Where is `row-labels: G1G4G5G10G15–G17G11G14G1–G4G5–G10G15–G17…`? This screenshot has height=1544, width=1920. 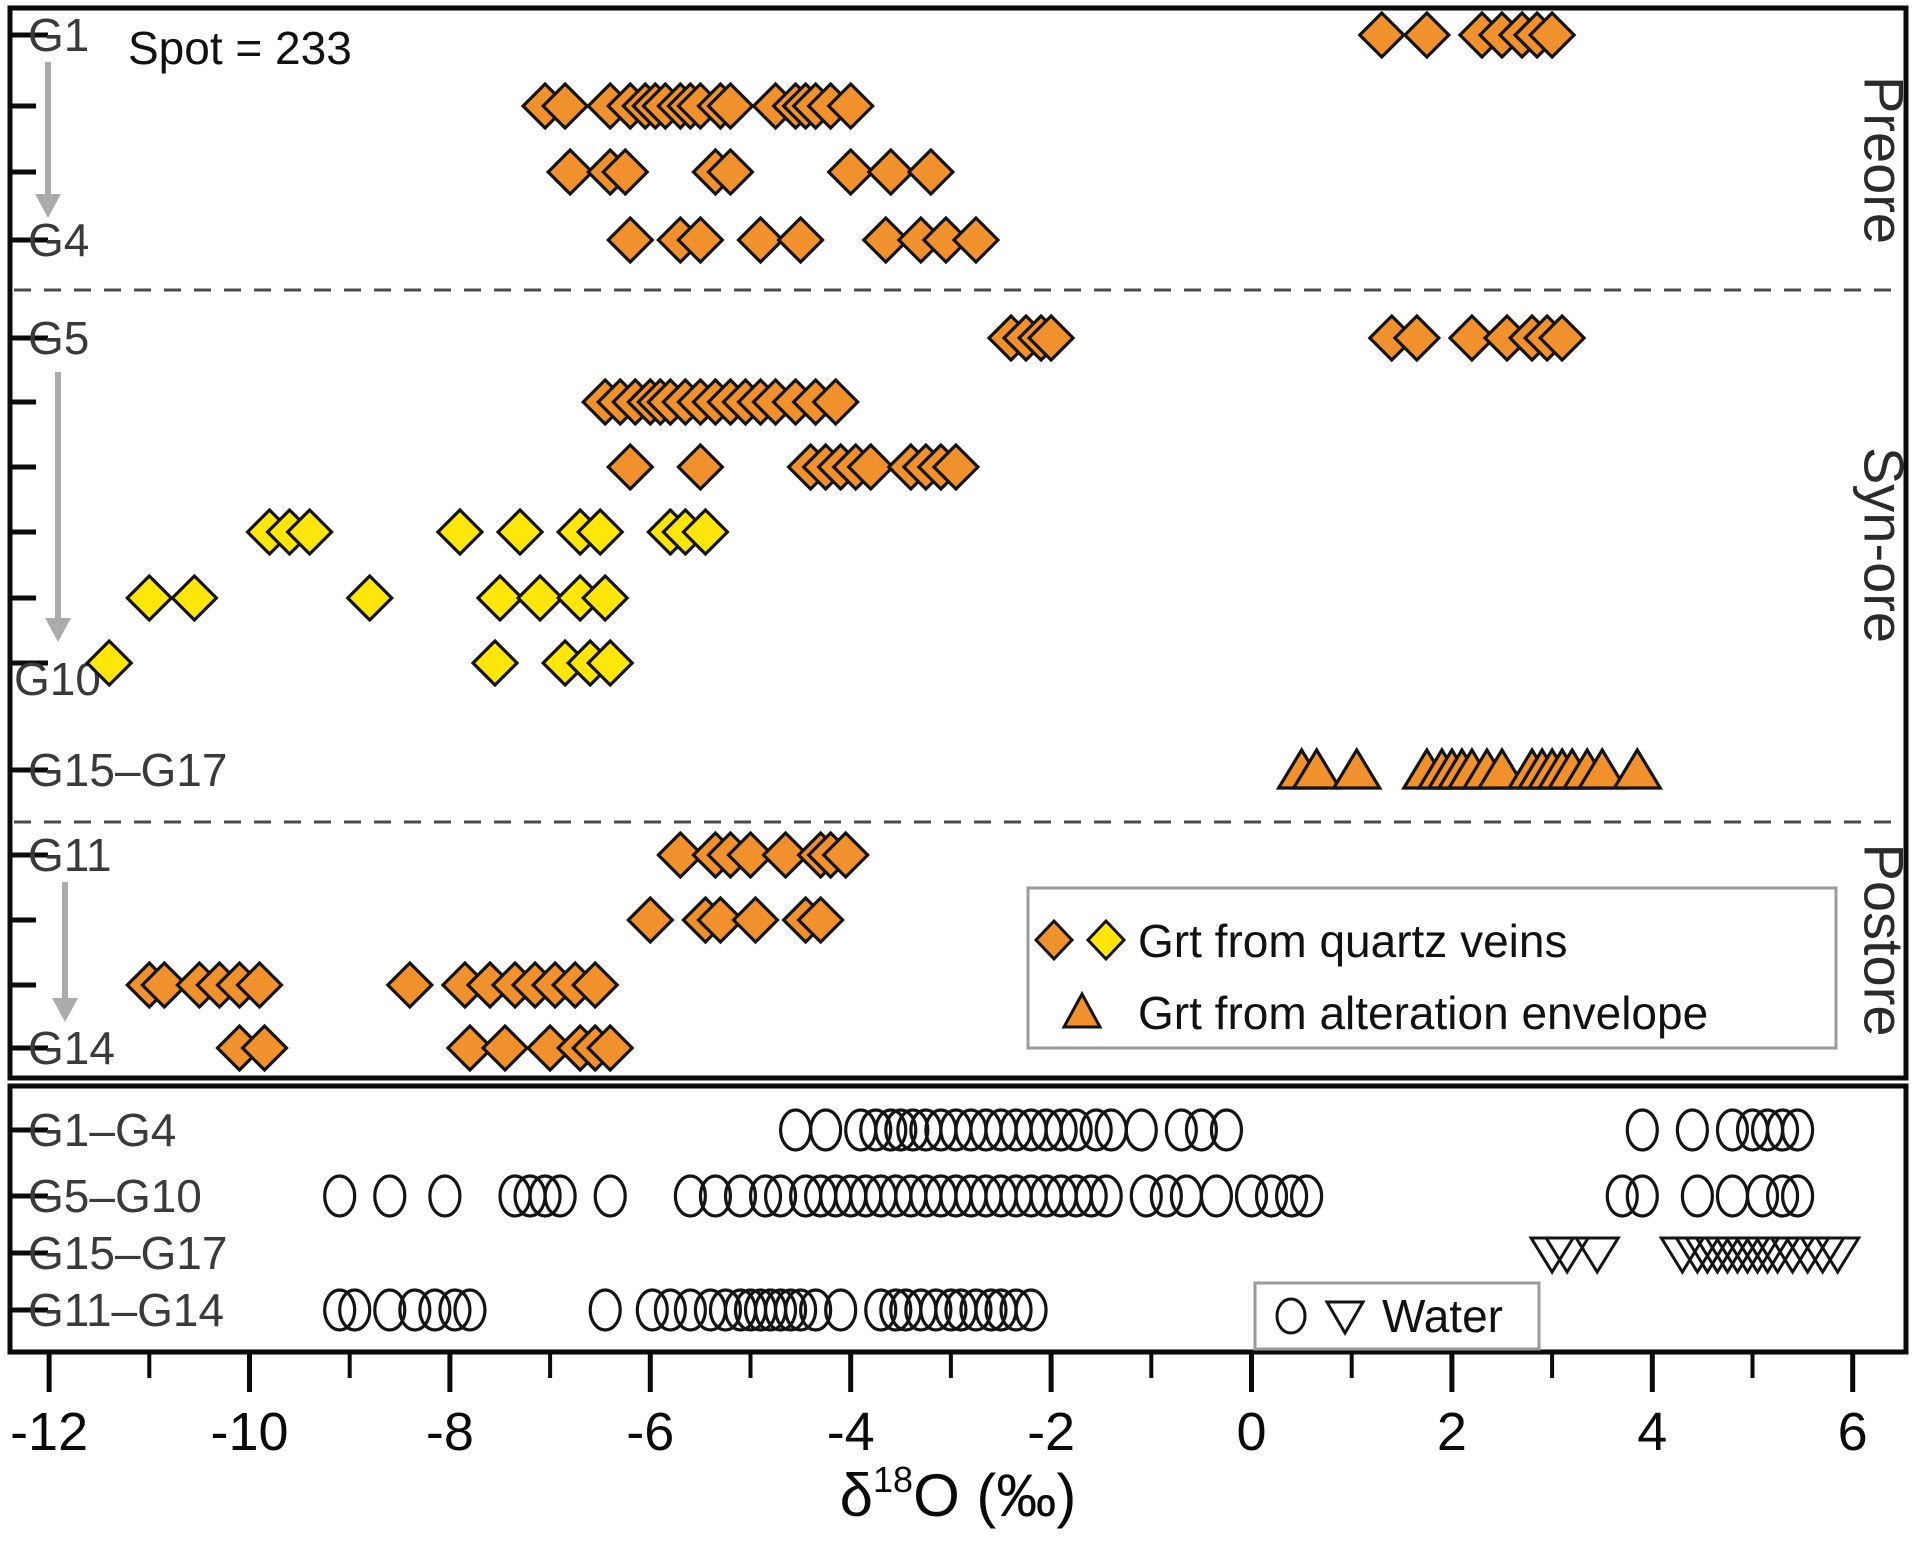
row-labels: G1G4G5G10G15–G17G11G14G1–G4G5–G10G15–G17… is located at coordinates (120, 672).